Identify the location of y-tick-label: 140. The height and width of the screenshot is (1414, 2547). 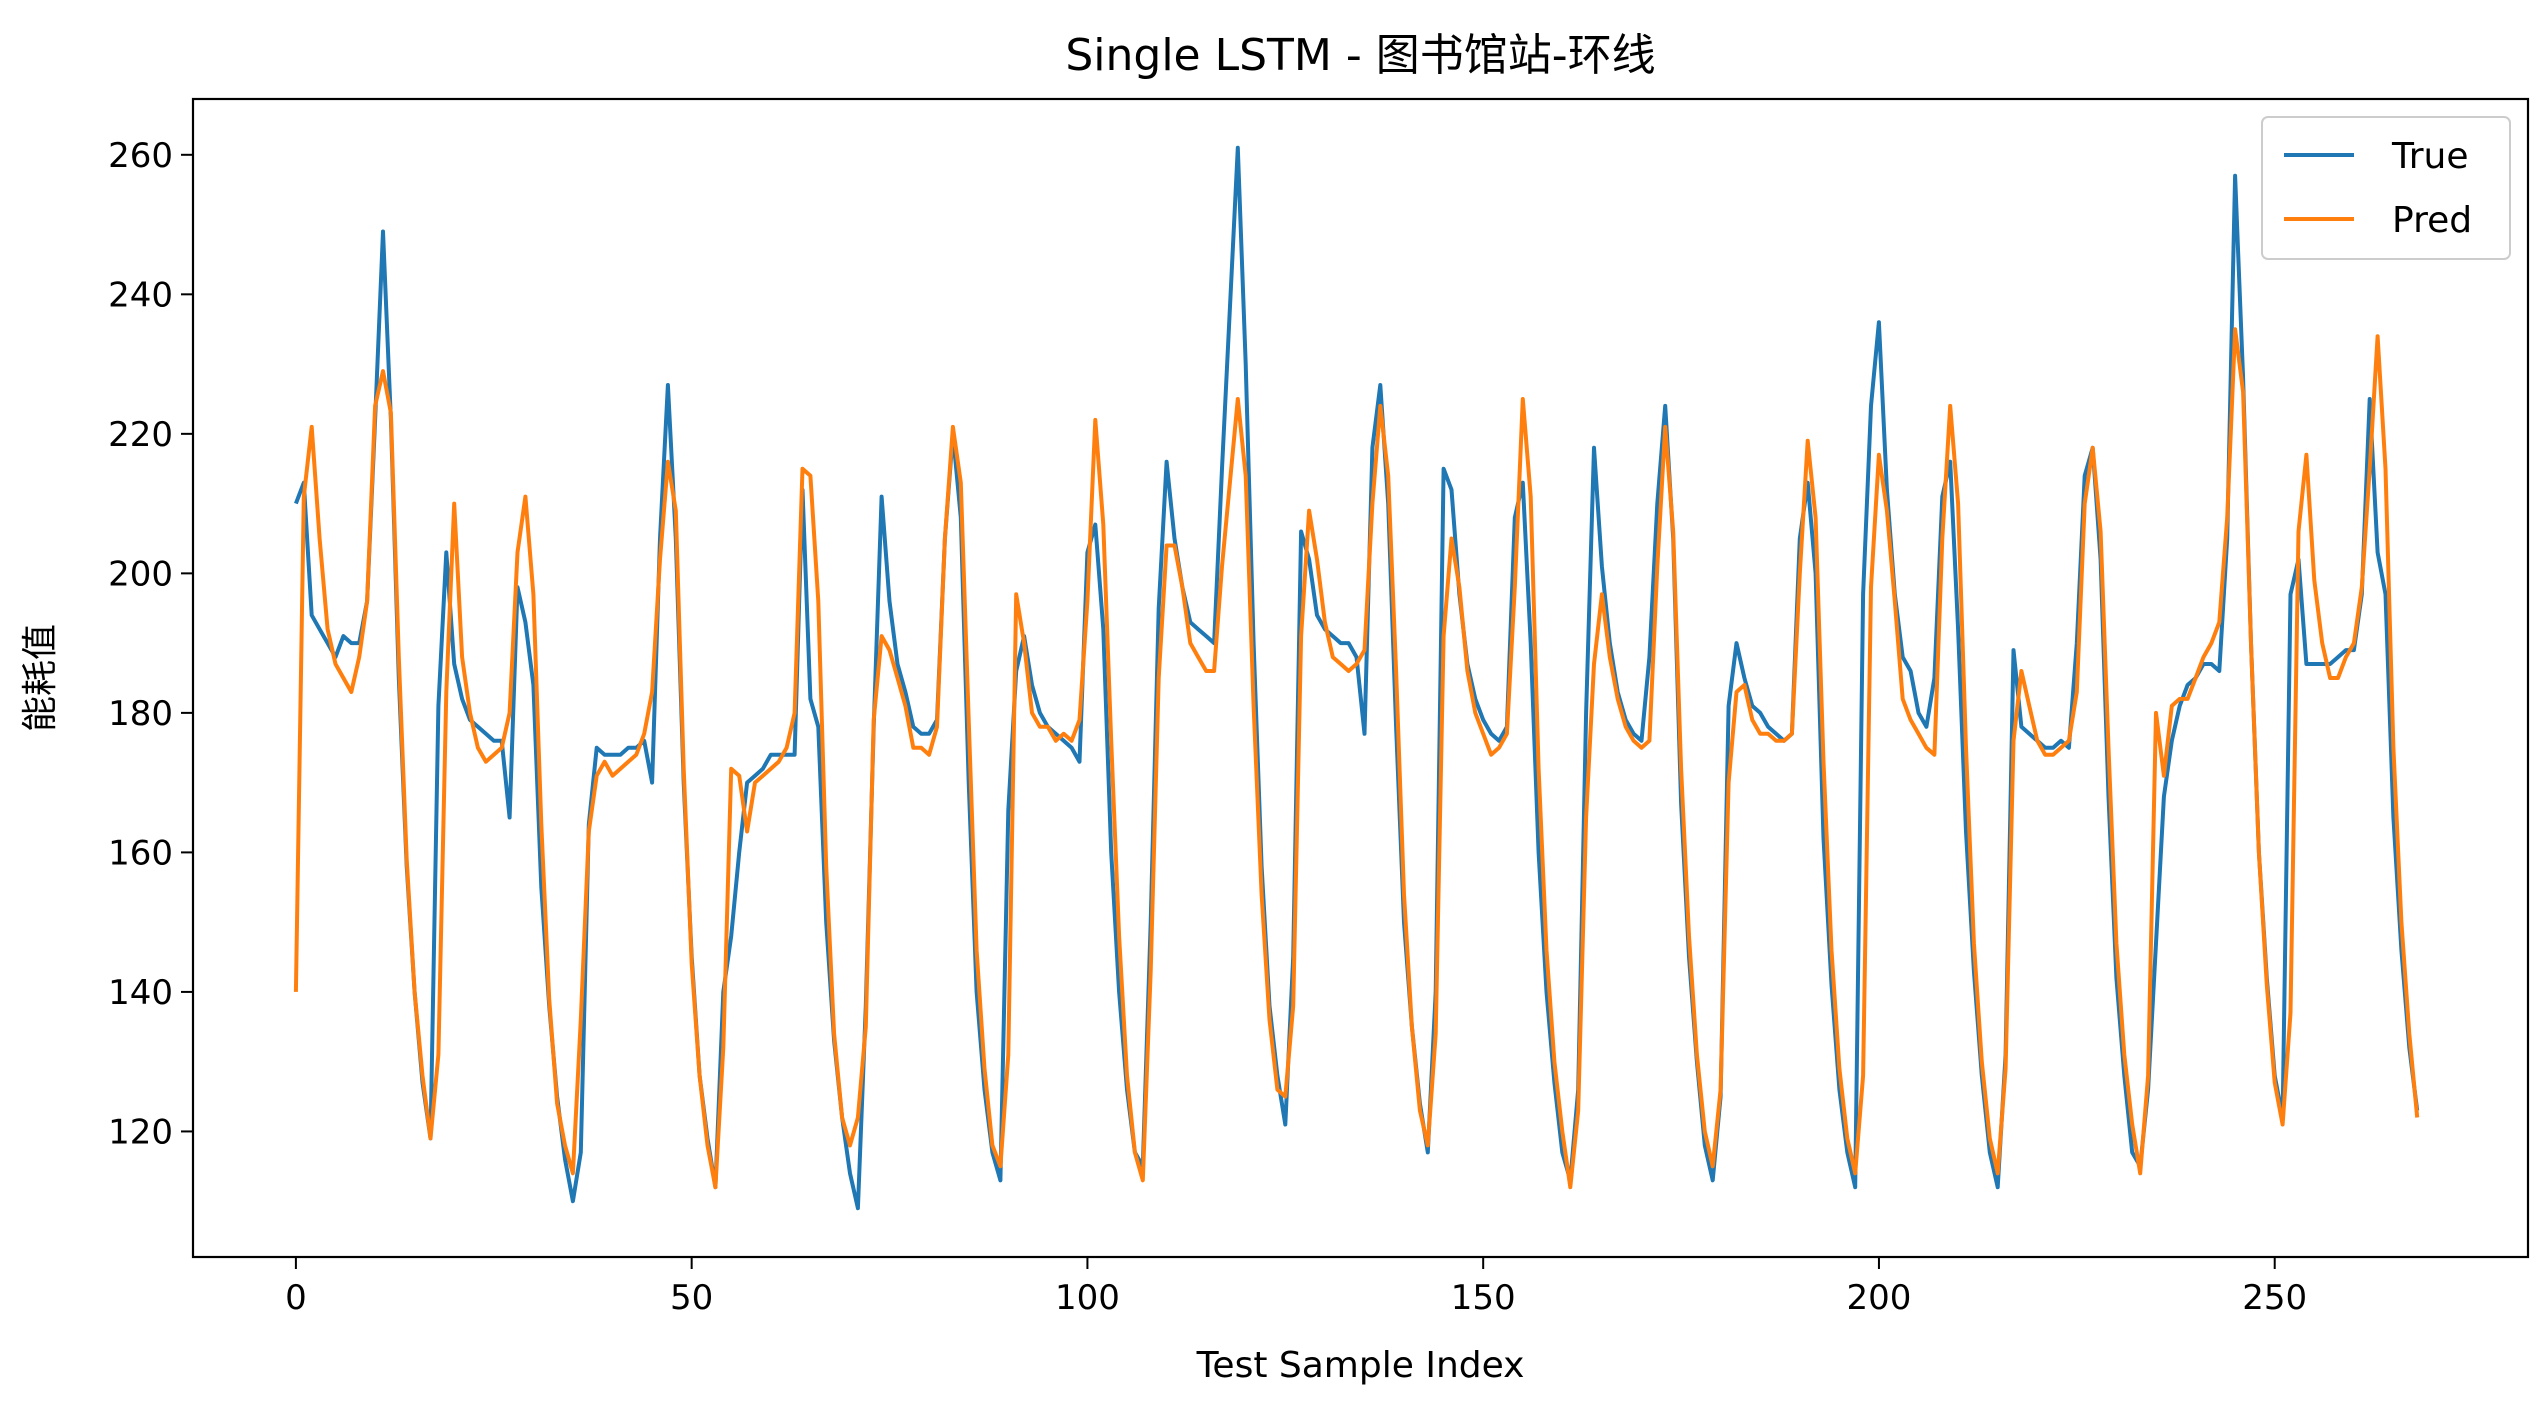
(140, 993).